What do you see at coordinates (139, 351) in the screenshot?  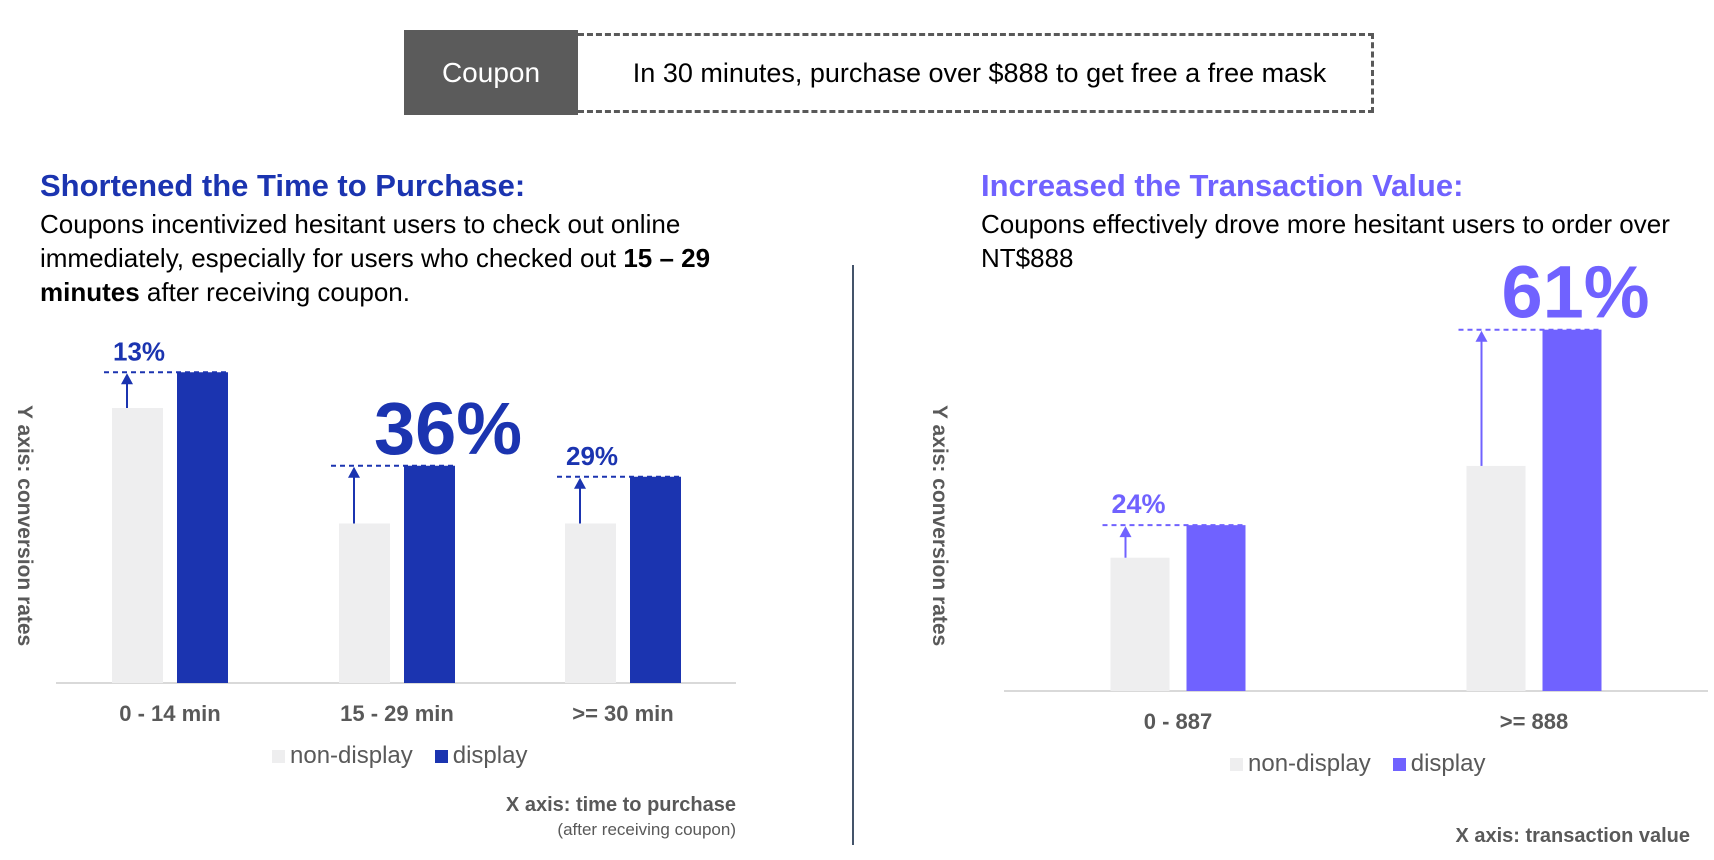 I see `uplift-label: 13%` at bounding box center [139, 351].